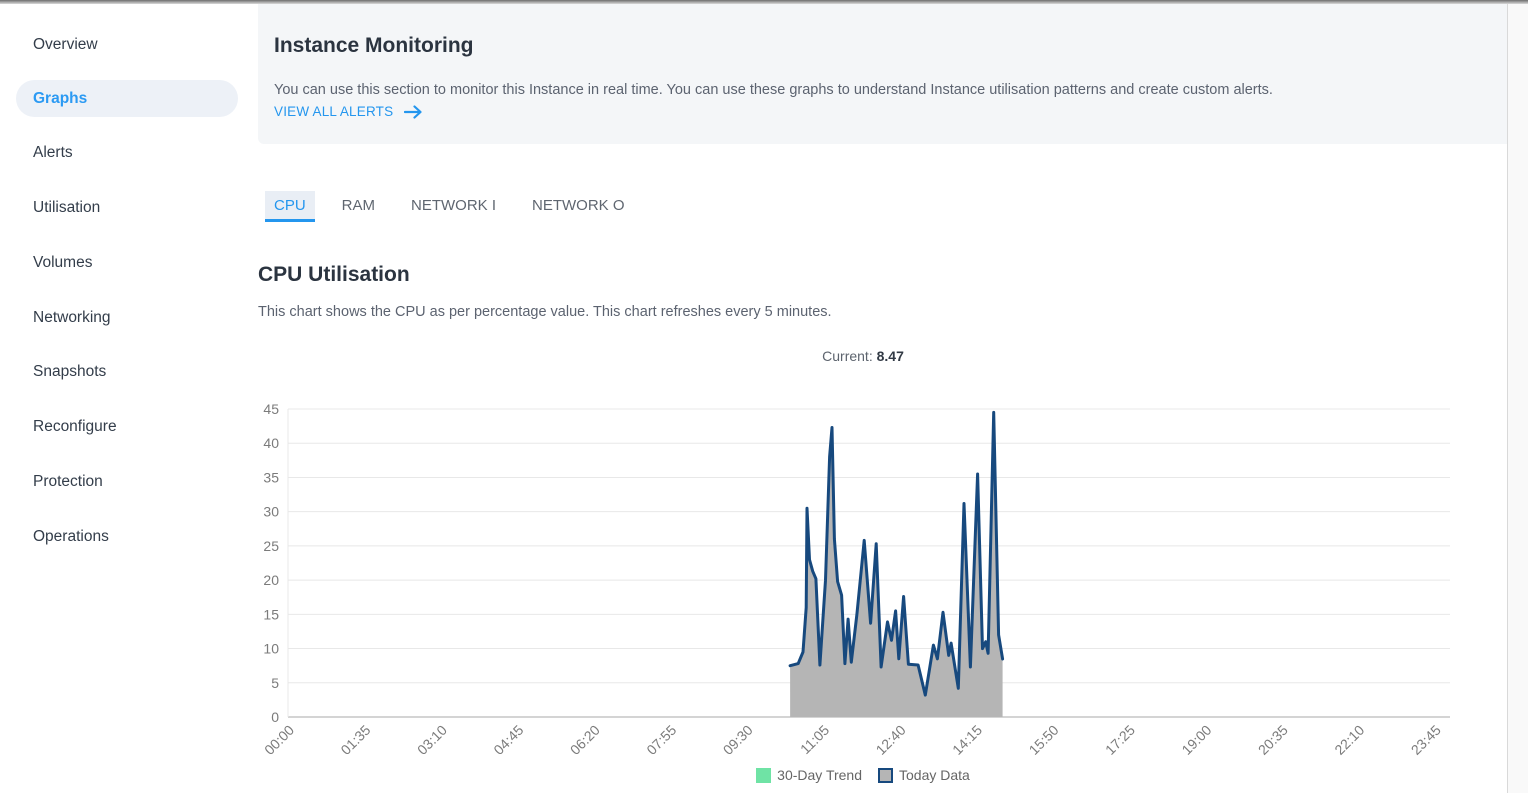 This screenshot has height=793, width=1528. What do you see at coordinates (863, 775) in the screenshot?
I see `chart-legend: 30-Day Trend Today Data` at bounding box center [863, 775].